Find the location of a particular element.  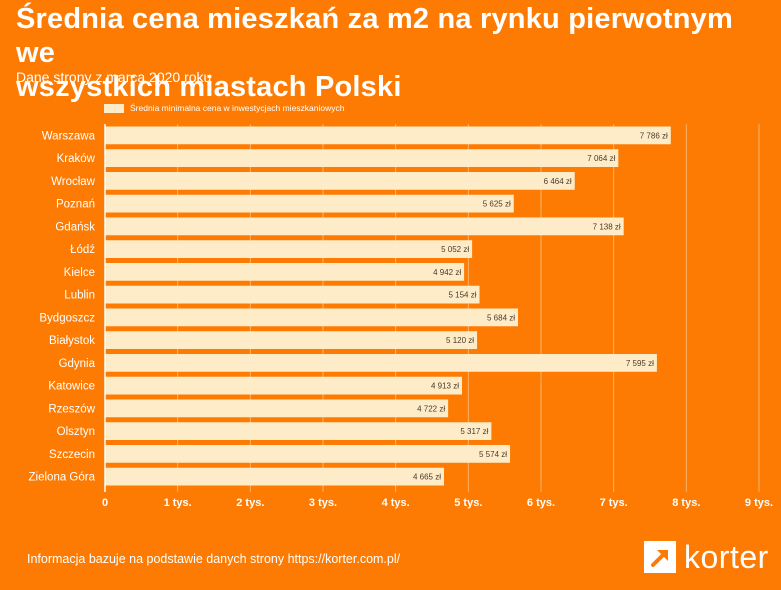

category-label: Gdynia is located at coordinates (77, 364).